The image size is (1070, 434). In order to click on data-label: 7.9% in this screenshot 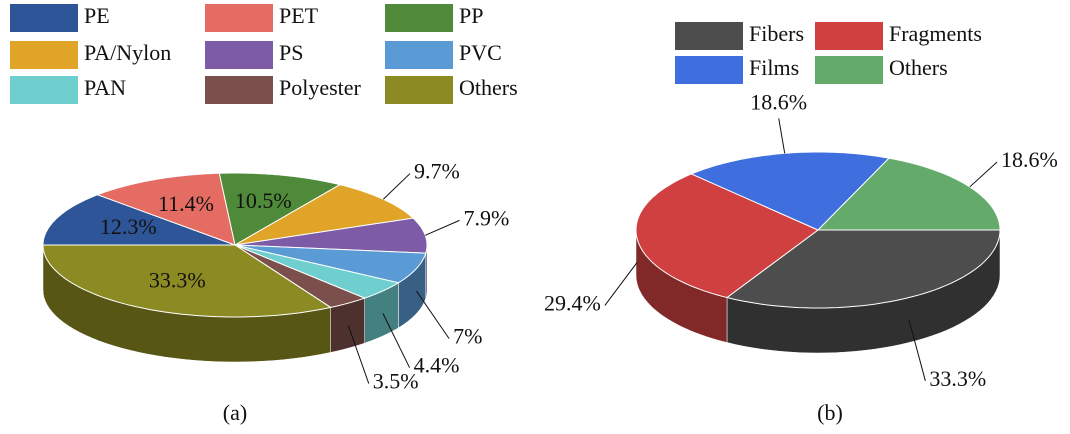, I will do `click(486, 217)`.